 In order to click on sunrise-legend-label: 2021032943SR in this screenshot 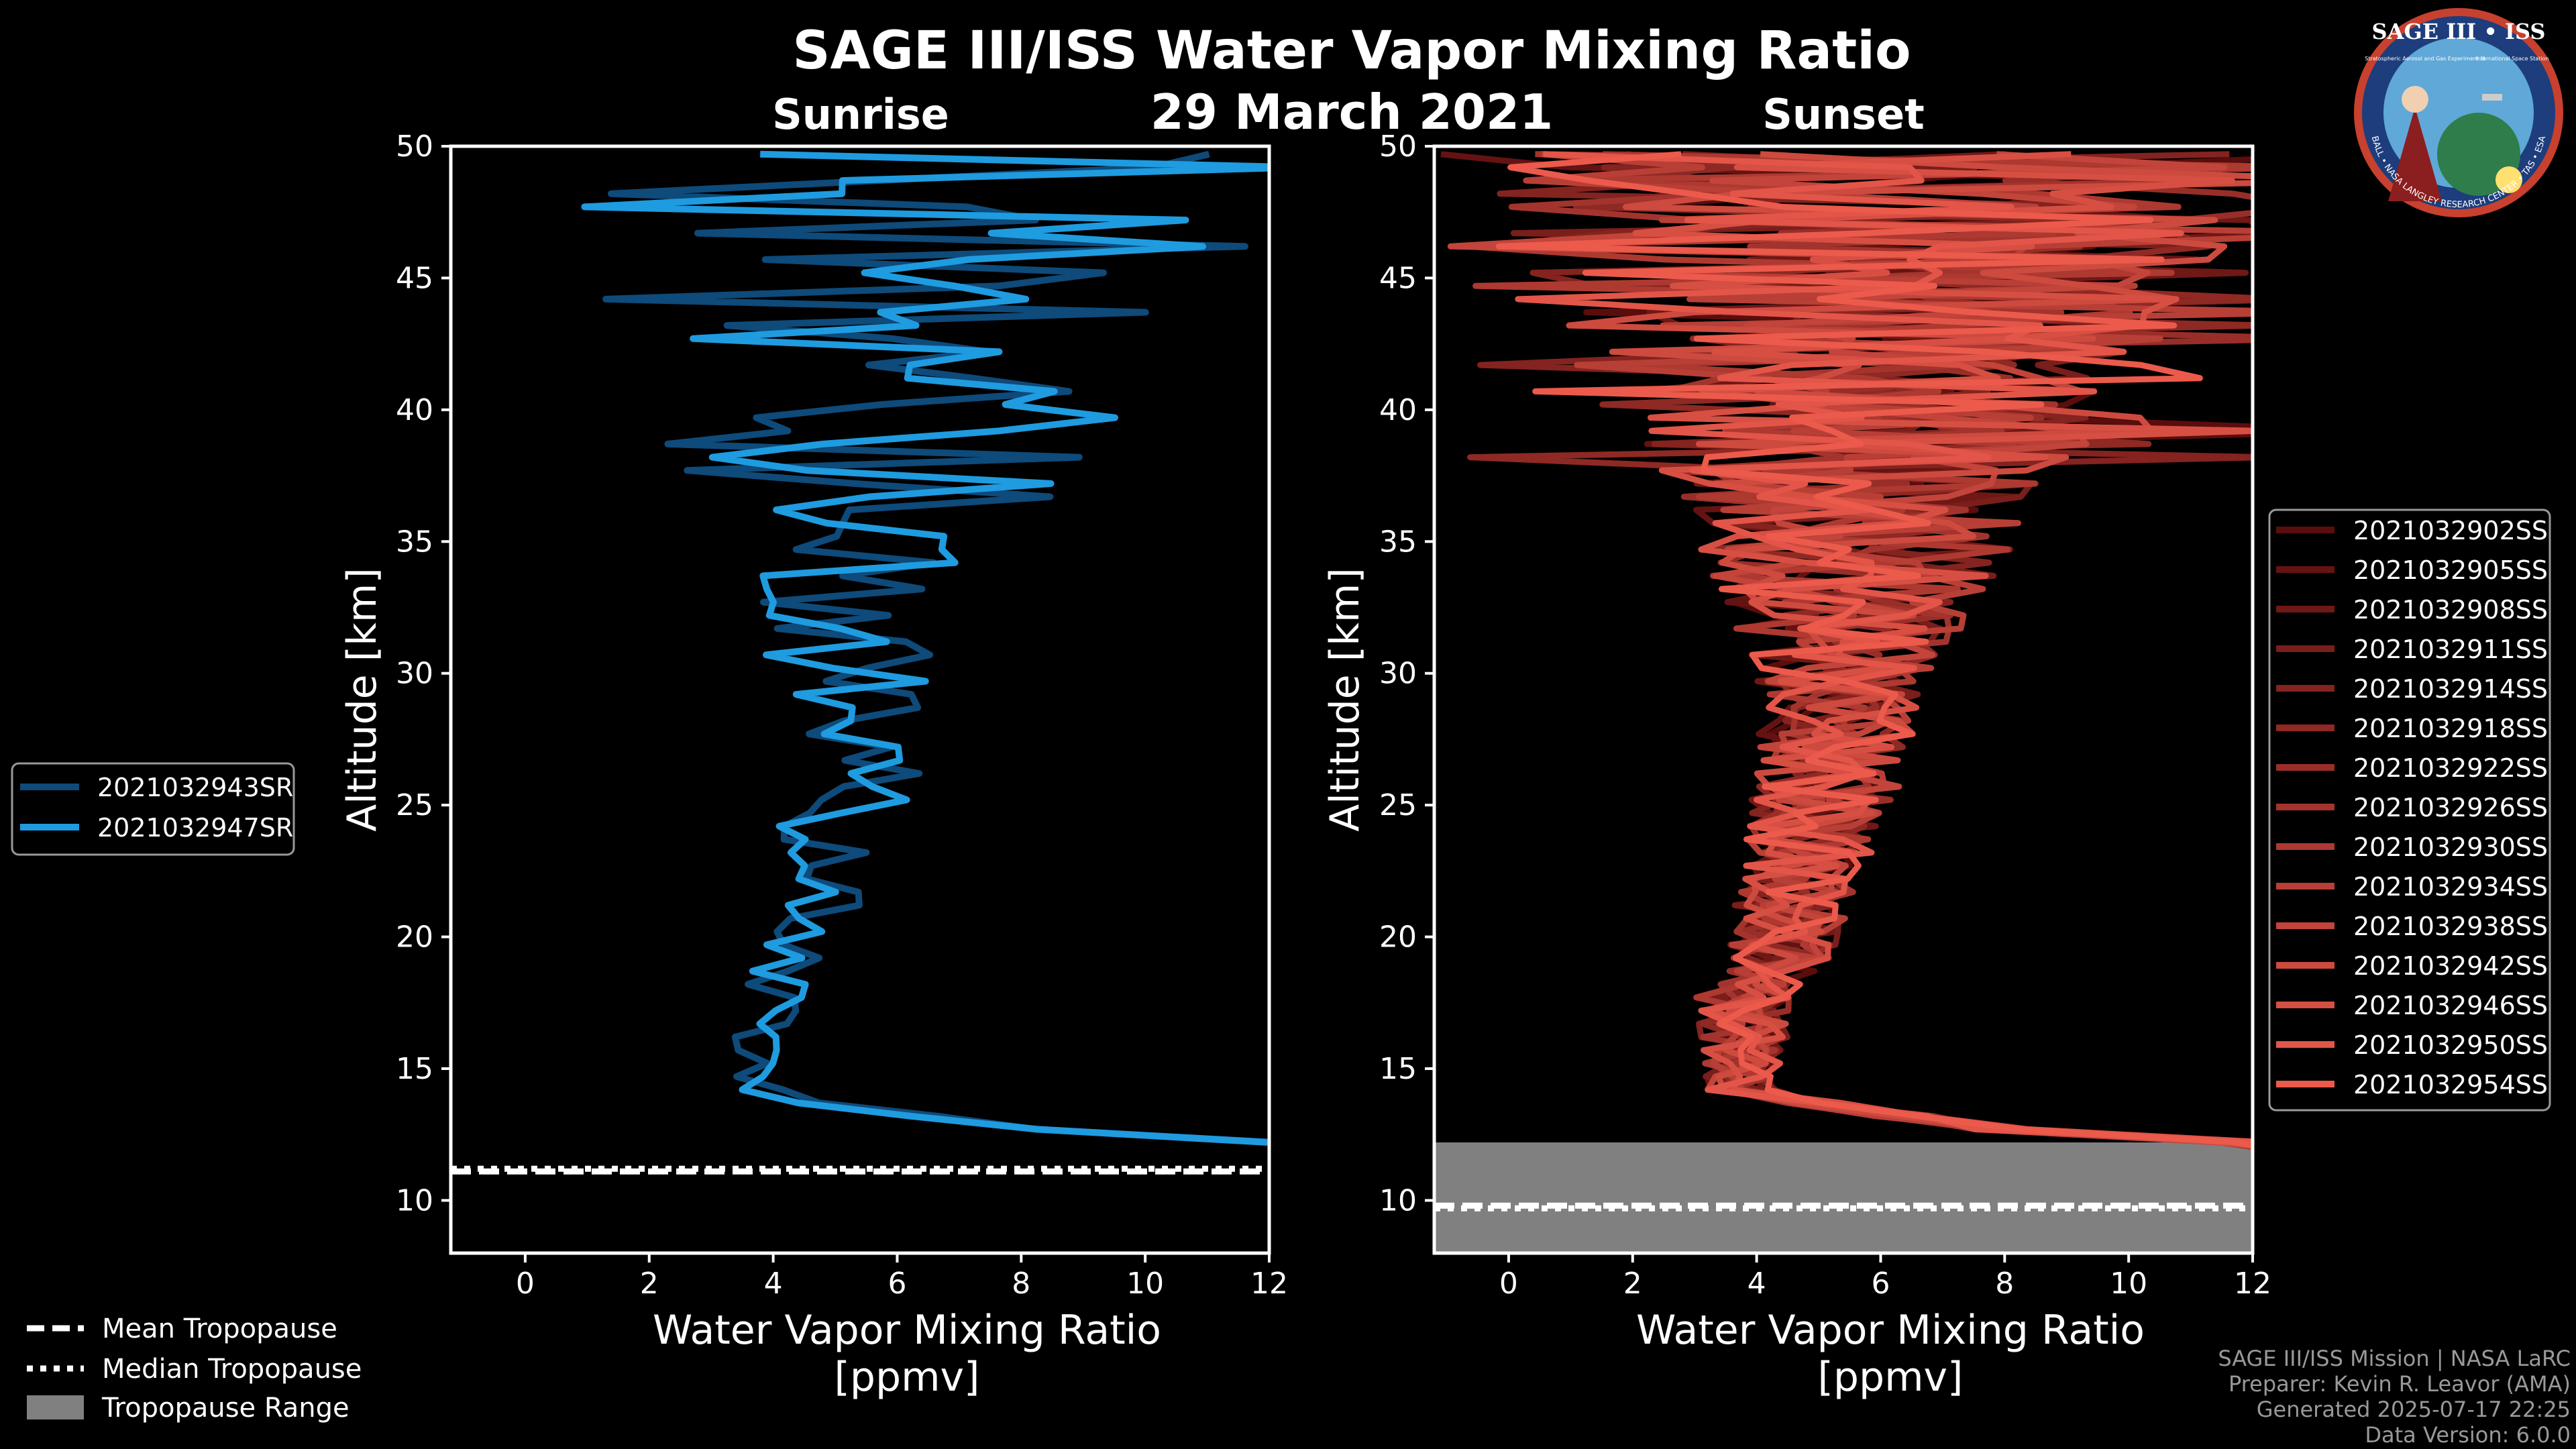, I will do `click(195, 787)`.